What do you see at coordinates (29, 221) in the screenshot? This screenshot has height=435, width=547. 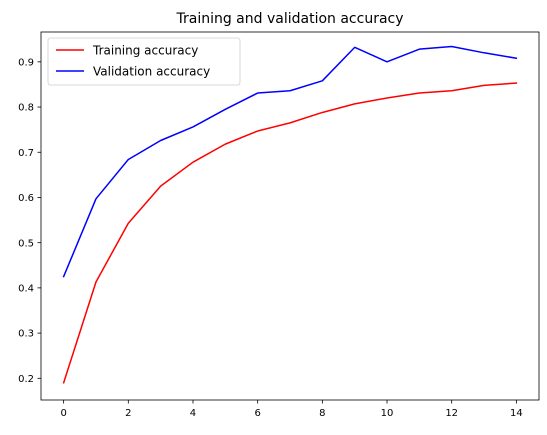 I see `y-axis: 0.2 0.3 0.4 0.5 0.6 0.7 0.8 0.9` at bounding box center [29, 221].